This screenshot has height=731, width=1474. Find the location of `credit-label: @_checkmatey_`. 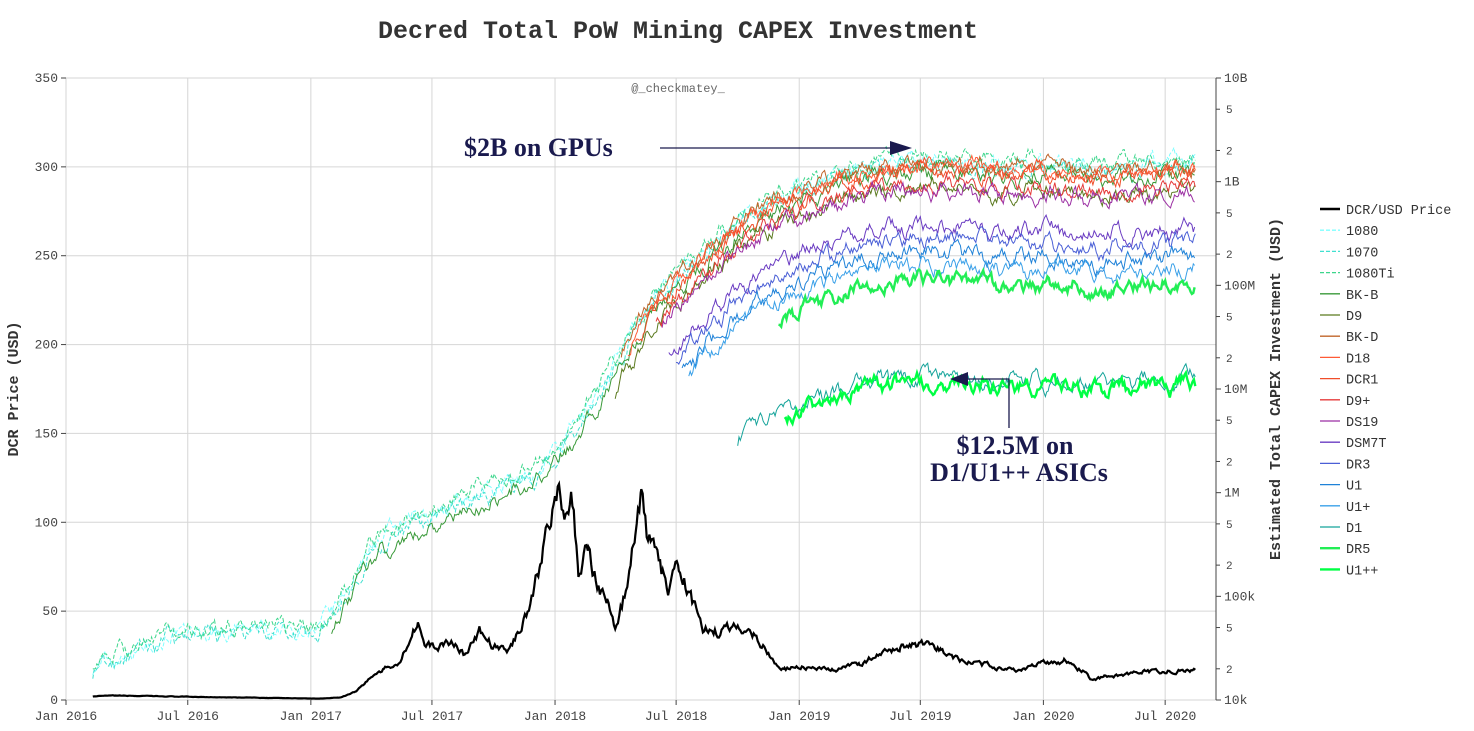

credit-label: @_checkmatey_ is located at coordinates (678, 89).